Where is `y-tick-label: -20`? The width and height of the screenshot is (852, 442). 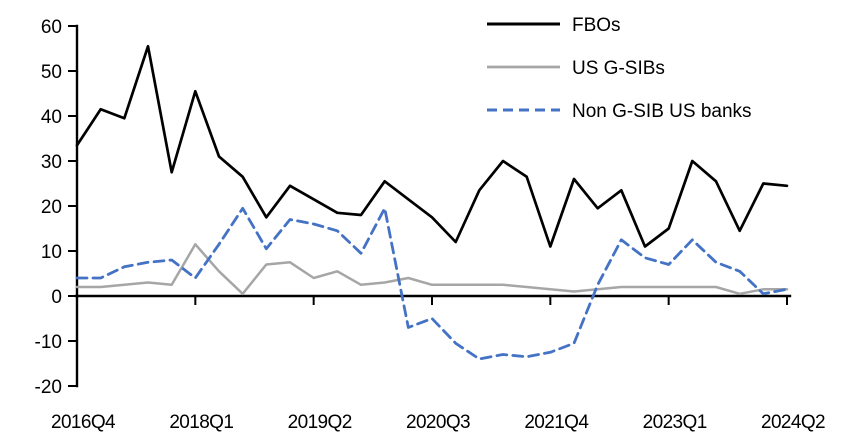 y-tick-label: -20 is located at coordinates (48, 387).